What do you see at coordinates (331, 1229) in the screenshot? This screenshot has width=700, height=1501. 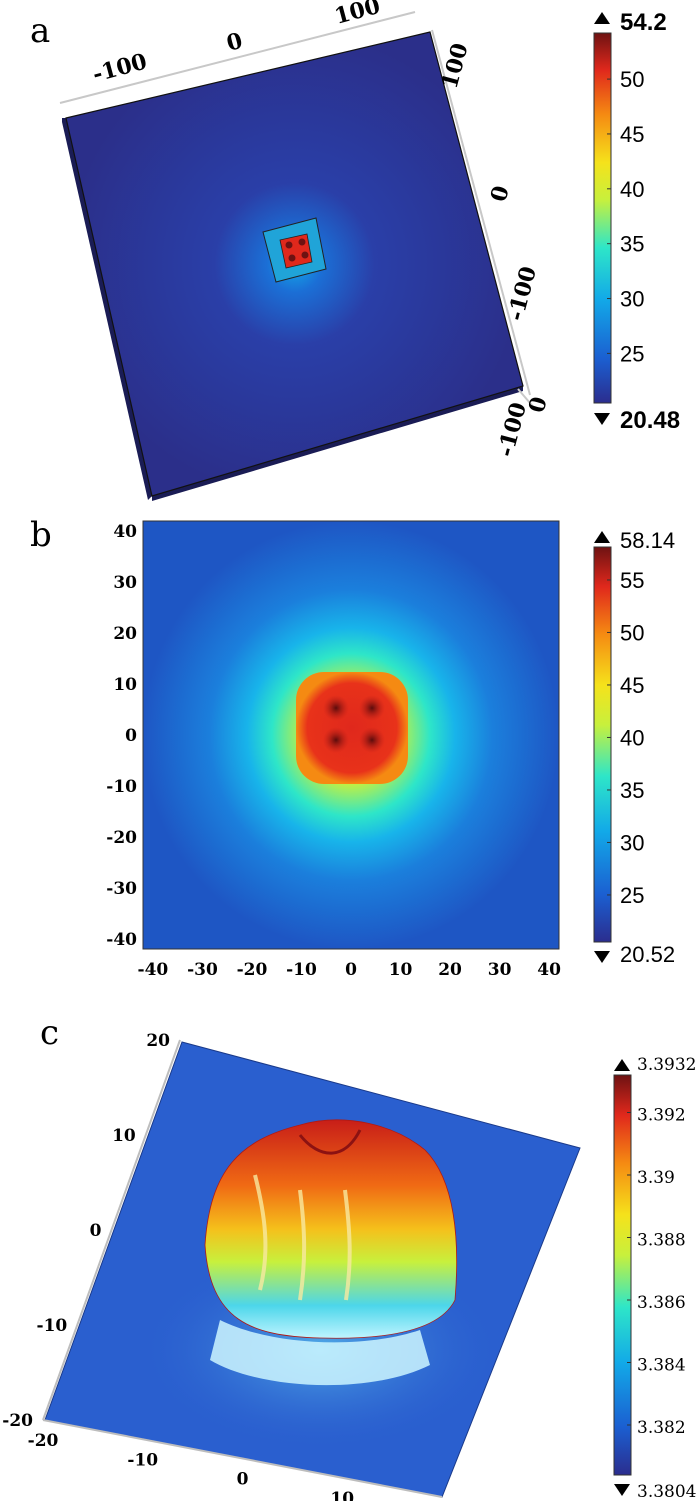 I see `surface-bump` at bounding box center [331, 1229].